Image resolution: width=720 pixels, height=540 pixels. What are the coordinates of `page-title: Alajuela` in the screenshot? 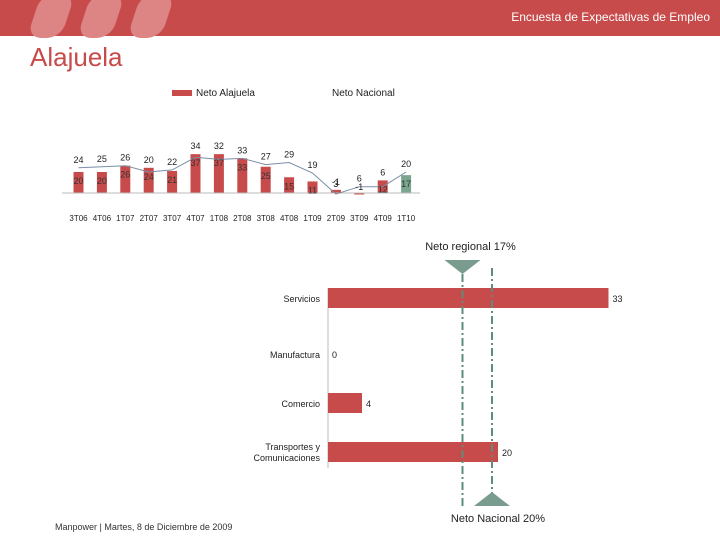 It's located at (76, 57).